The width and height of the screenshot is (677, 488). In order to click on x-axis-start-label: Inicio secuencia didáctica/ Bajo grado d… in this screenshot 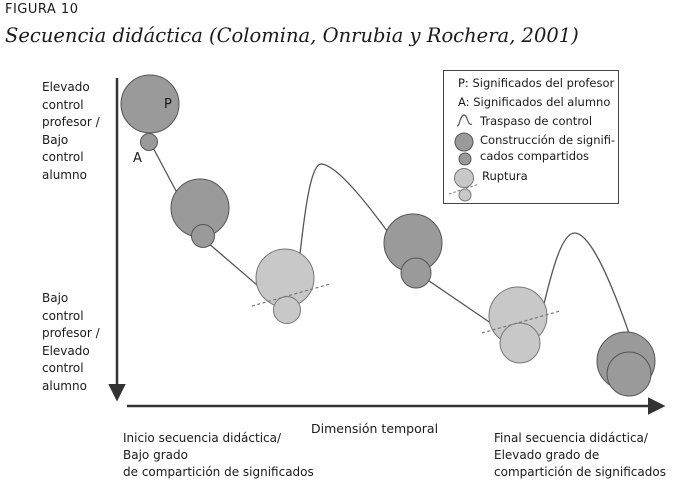, I will do `click(218, 455)`.